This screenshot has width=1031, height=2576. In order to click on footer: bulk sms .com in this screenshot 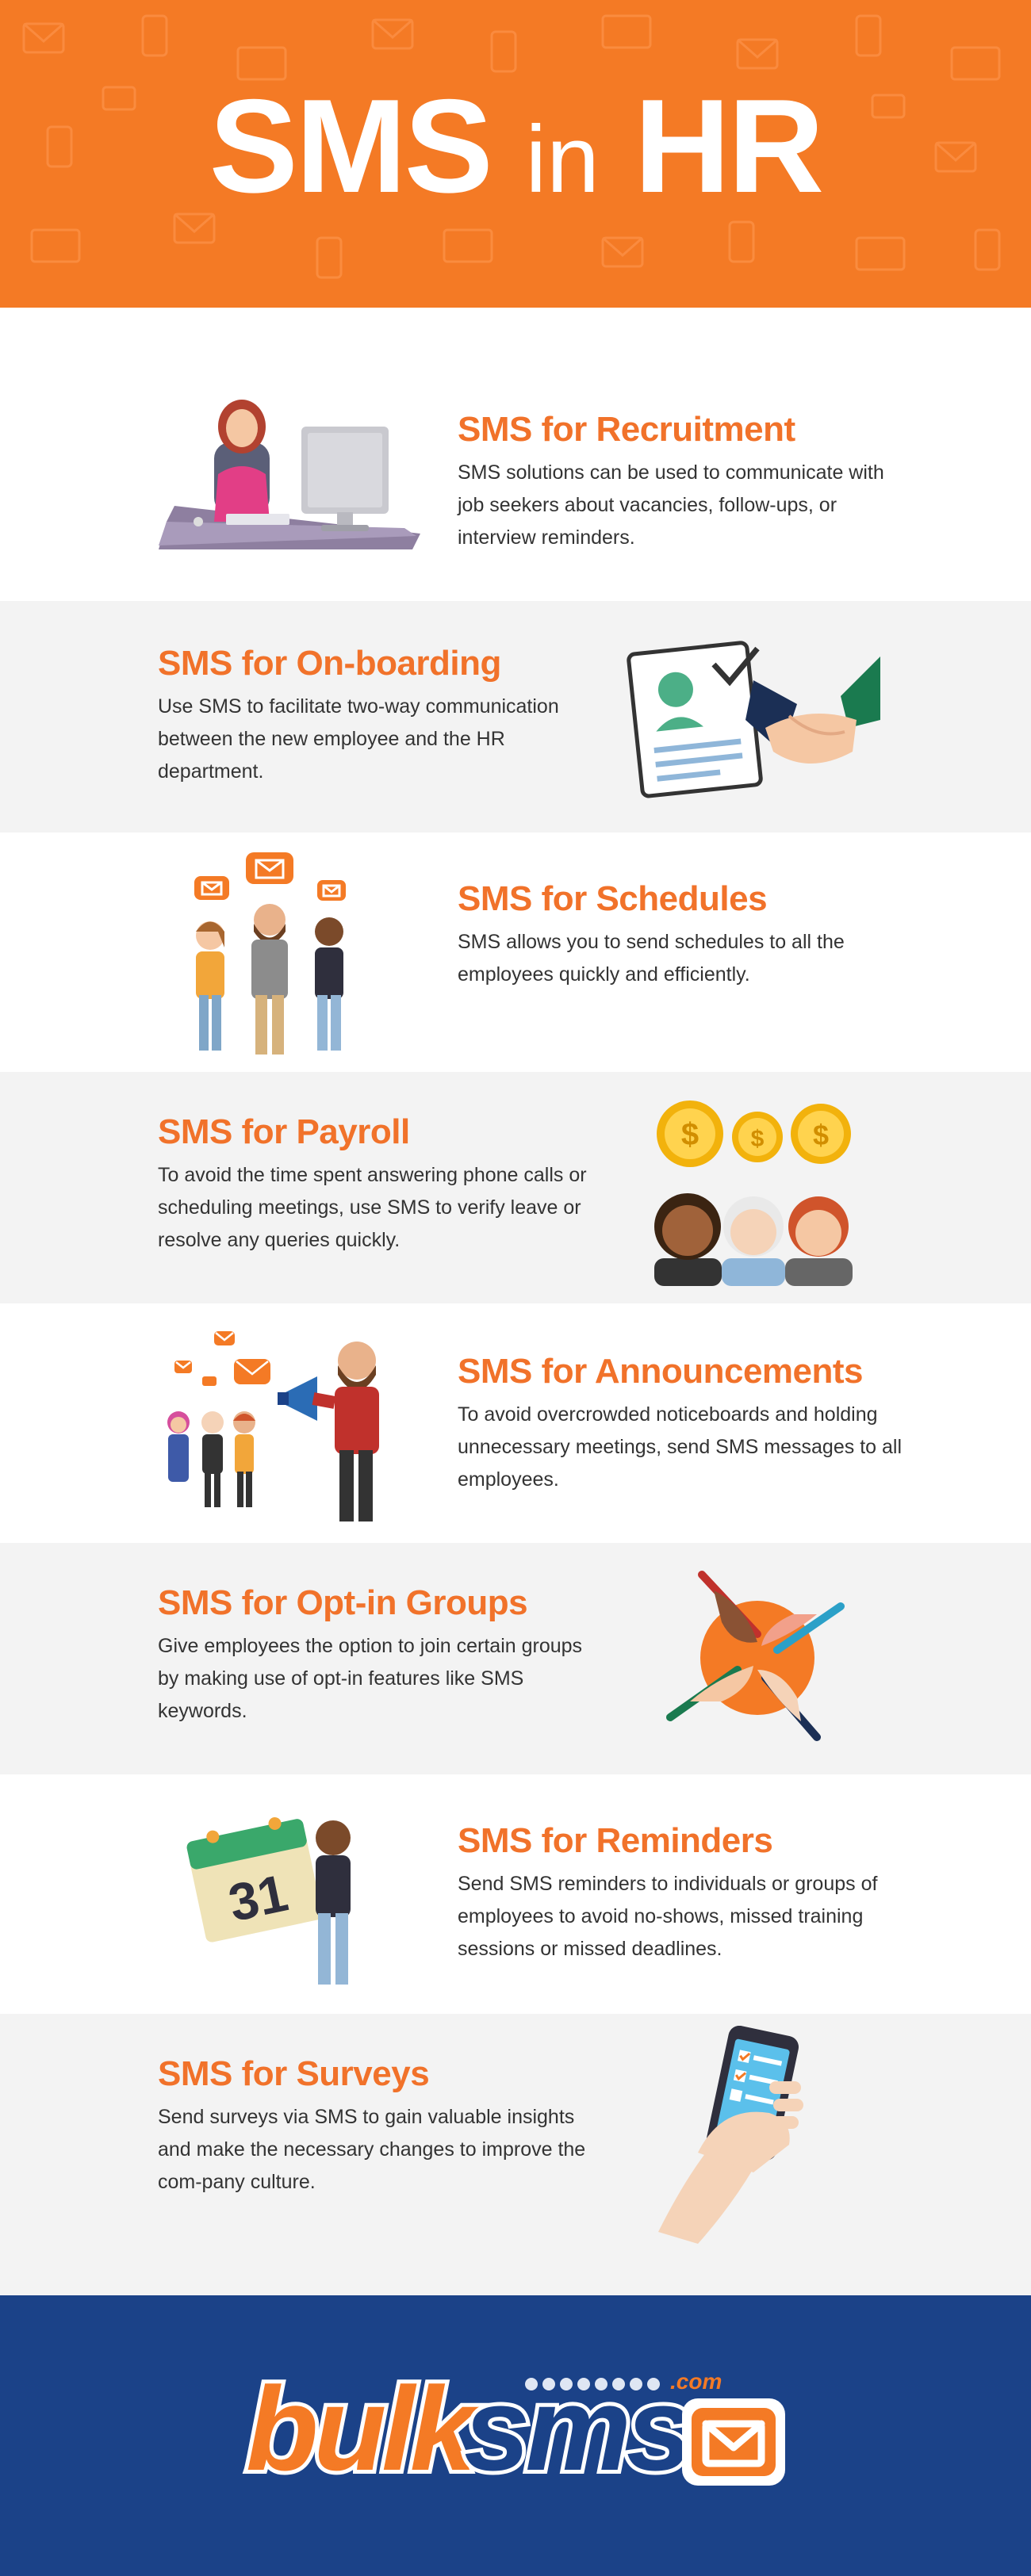, I will do `click(515, 2435)`.